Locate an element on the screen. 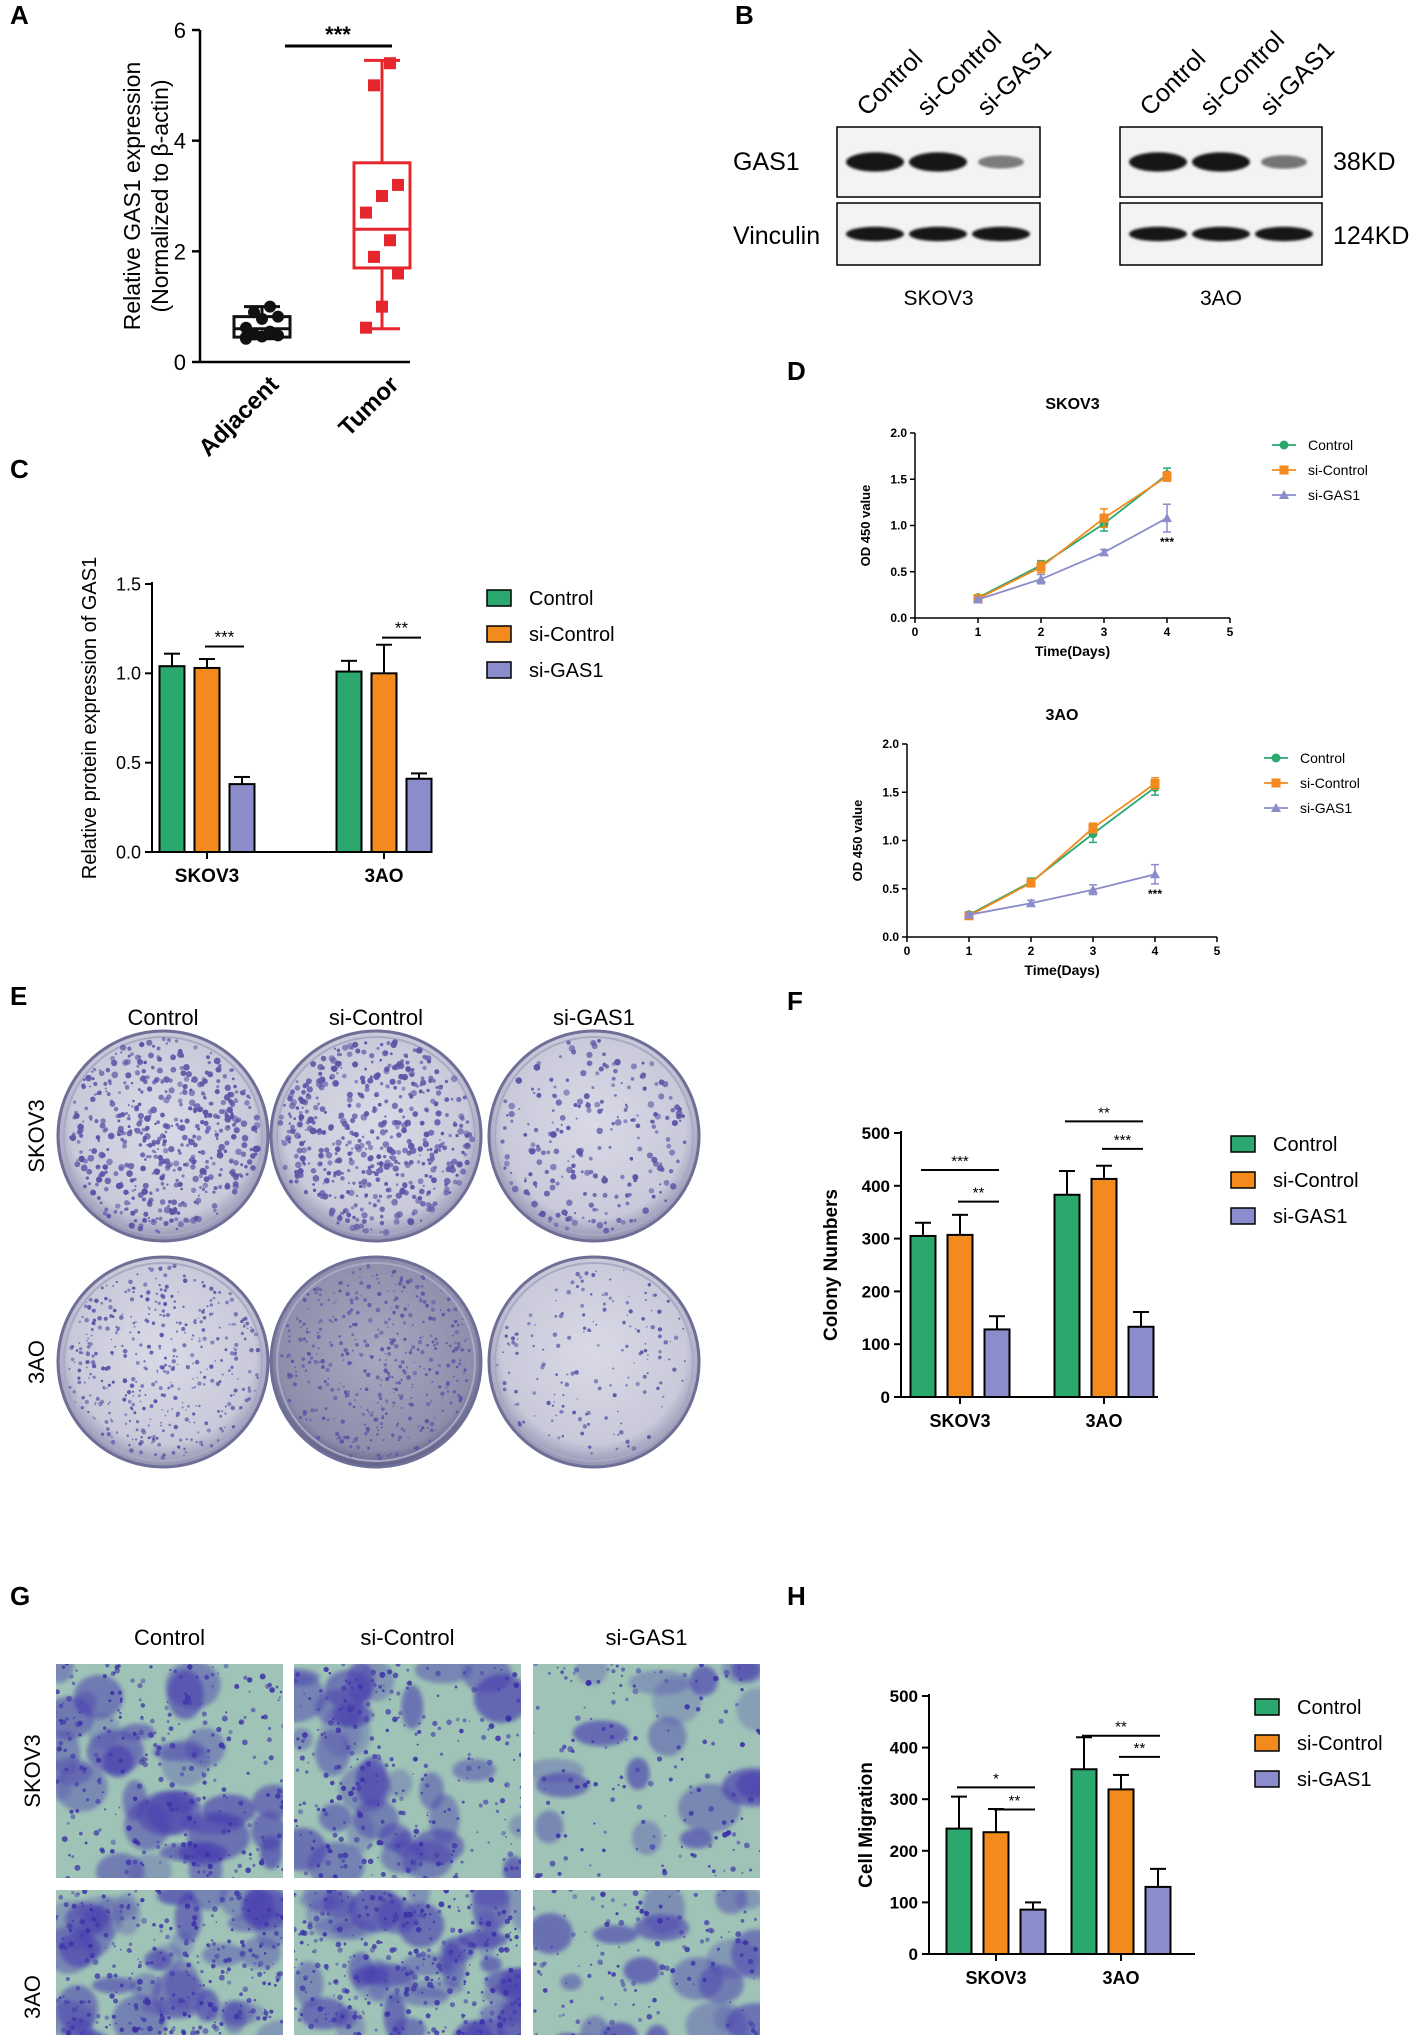 The image size is (1415, 2035). y-axis-label: Cell Migration is located at coordinates (866, 1825).